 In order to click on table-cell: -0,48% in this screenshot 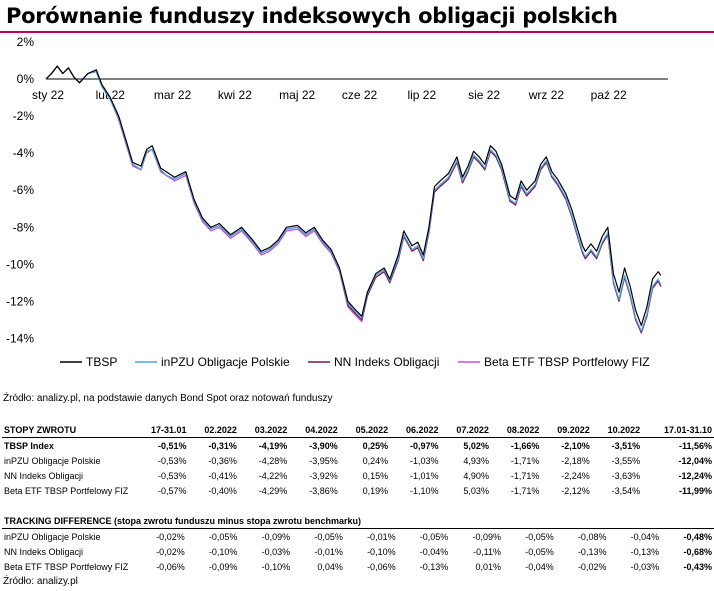, I will do `click(697, 536)`.